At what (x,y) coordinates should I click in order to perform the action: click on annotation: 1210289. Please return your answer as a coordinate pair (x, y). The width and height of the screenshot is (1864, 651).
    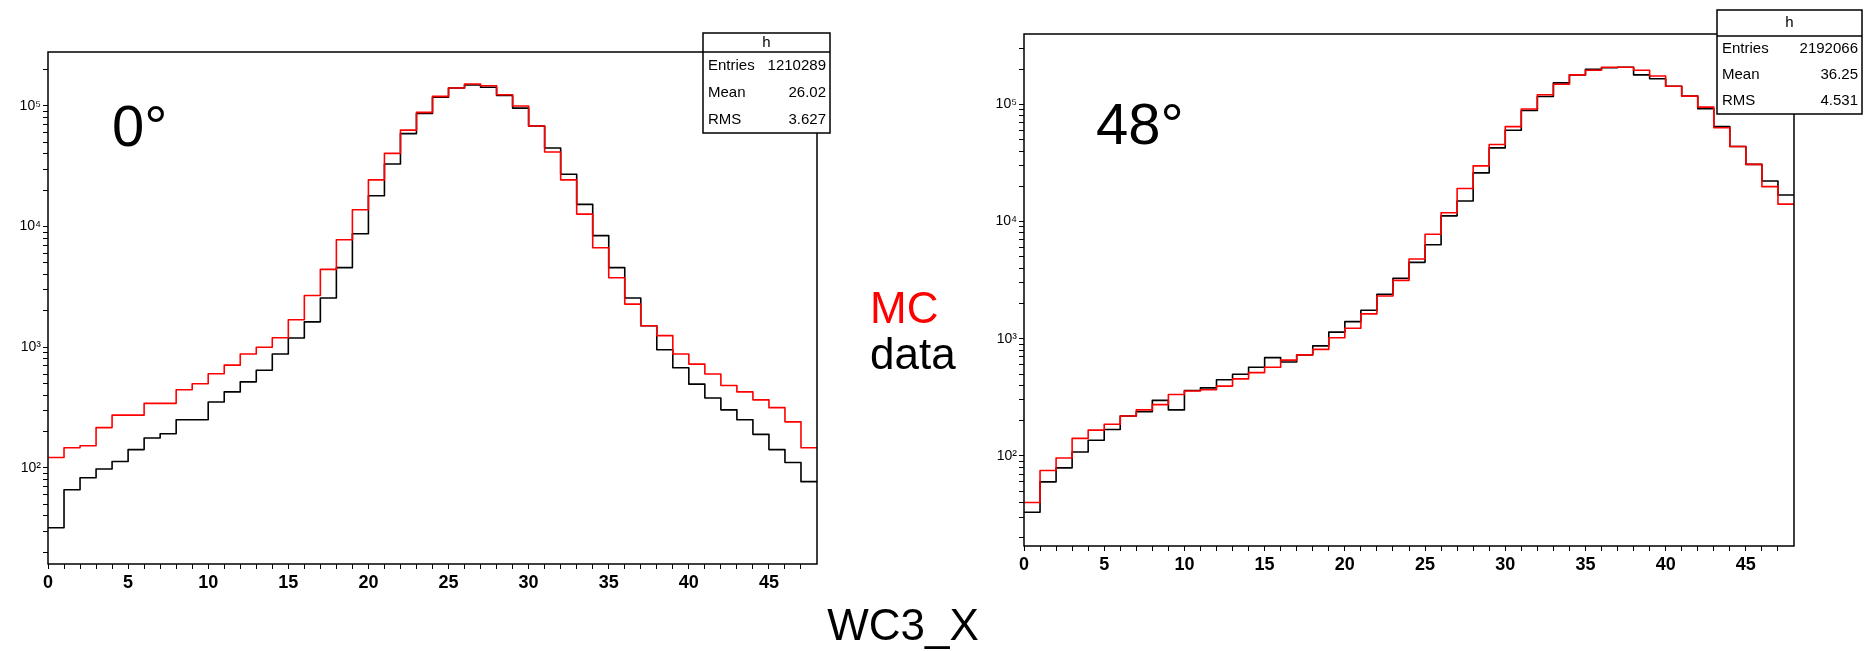
    Looking at the image, I should click on (796, 64).